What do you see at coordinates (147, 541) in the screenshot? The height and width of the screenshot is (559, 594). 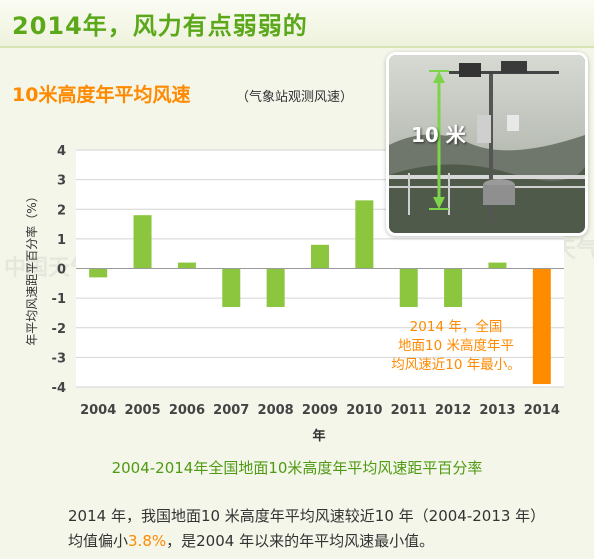 I see `highlight-value: 3.8%` at bounding box center [147, 541].